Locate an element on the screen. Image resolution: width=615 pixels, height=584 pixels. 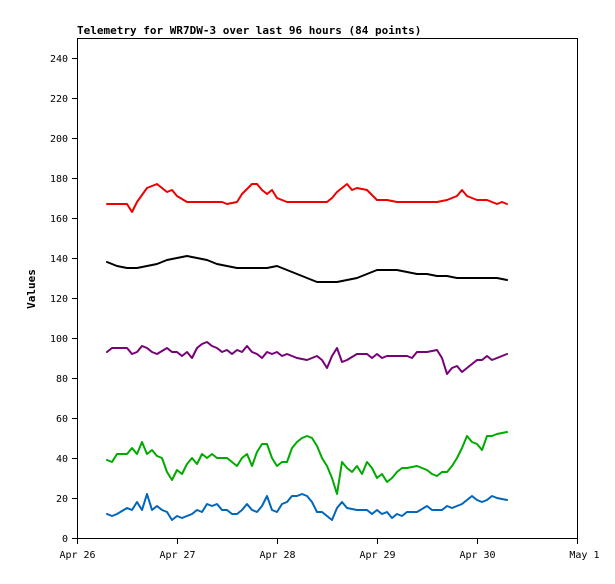
y-tick-label: 240 is located at coordinates (59, 59).